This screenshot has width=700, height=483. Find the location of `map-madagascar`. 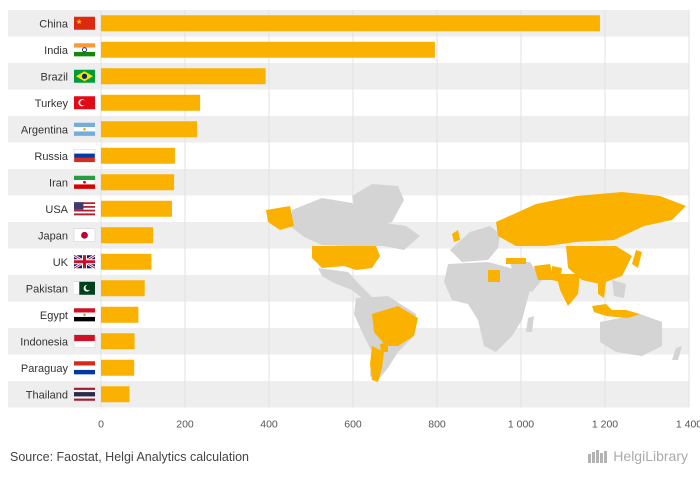

map-madagascar is located at coordinates (530, 324).